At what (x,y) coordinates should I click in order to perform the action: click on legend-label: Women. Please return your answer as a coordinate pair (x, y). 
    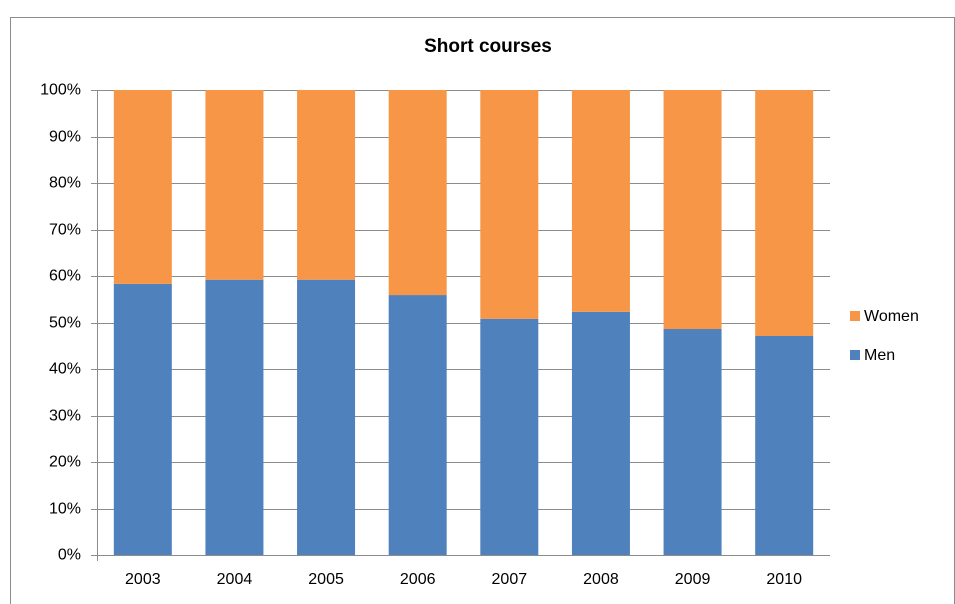
    Looking at the image, I should click on (891, 316).